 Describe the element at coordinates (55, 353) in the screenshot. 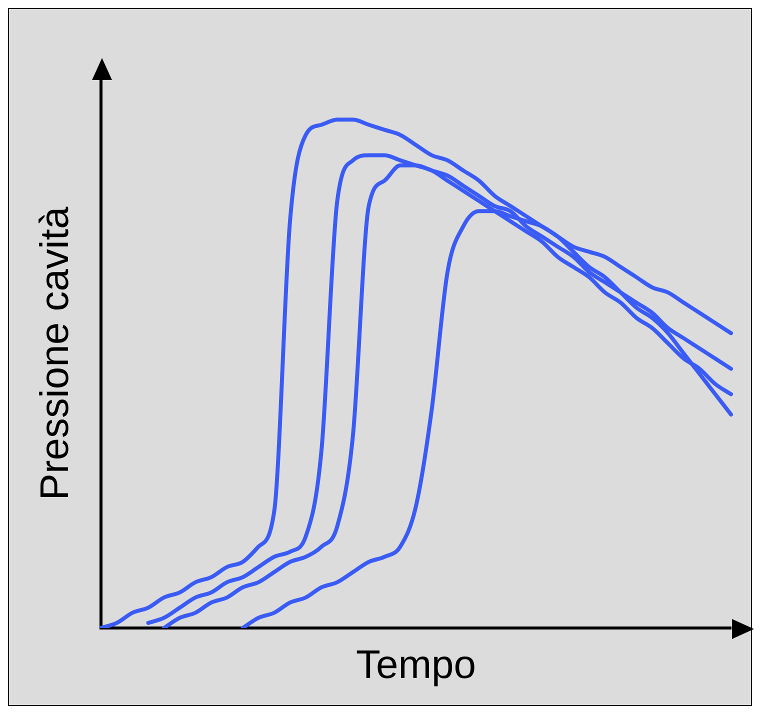

I see `y-axis-title: Pressione cavità` at that location.